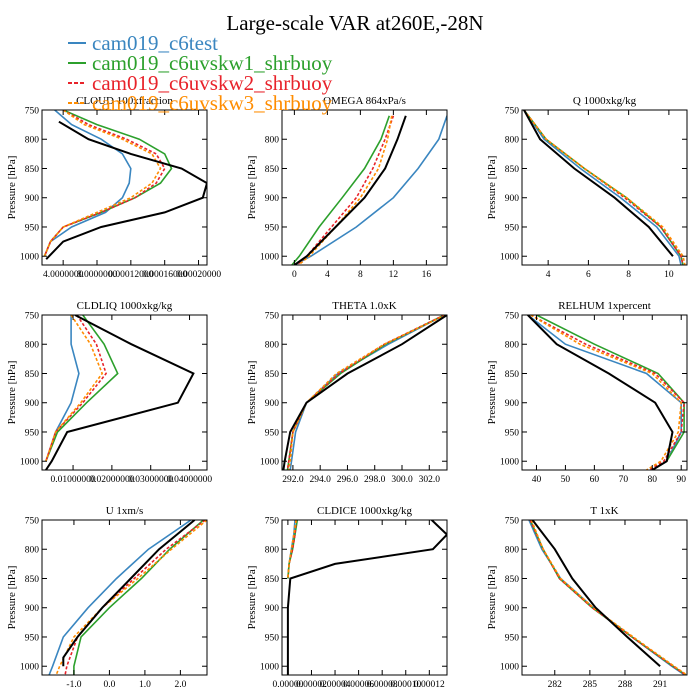 The height and width of the screenshot is (700, 700). Describe the element at coordinates (588, 275) in the screenshot. I see `x-tick-label: 6` at that location.